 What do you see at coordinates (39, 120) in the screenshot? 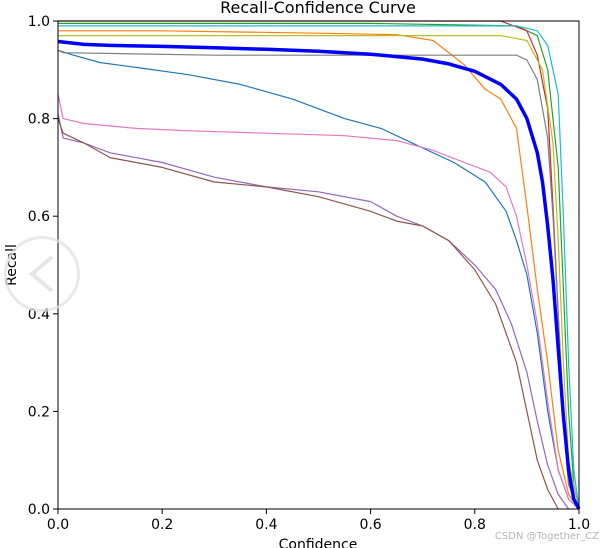
I see `y-tick-label: 0.8` at bounding box center [39, 120].